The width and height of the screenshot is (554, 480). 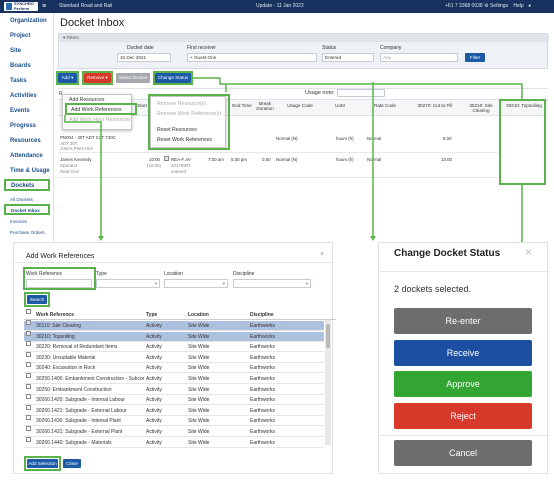 What do you see at coordinates (21, 199) in the screenshot?
I see `sidebar-subitem-all-dockets: All Dockets` at bounding box center [21, 199].